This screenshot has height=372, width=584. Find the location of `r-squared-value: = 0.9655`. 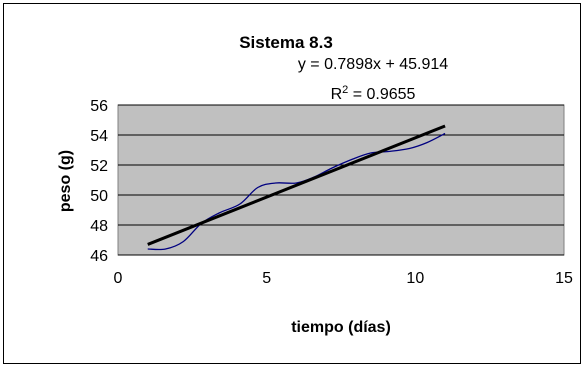

r-squared-value: = 0.9655 is located at coordinates (381, 94).